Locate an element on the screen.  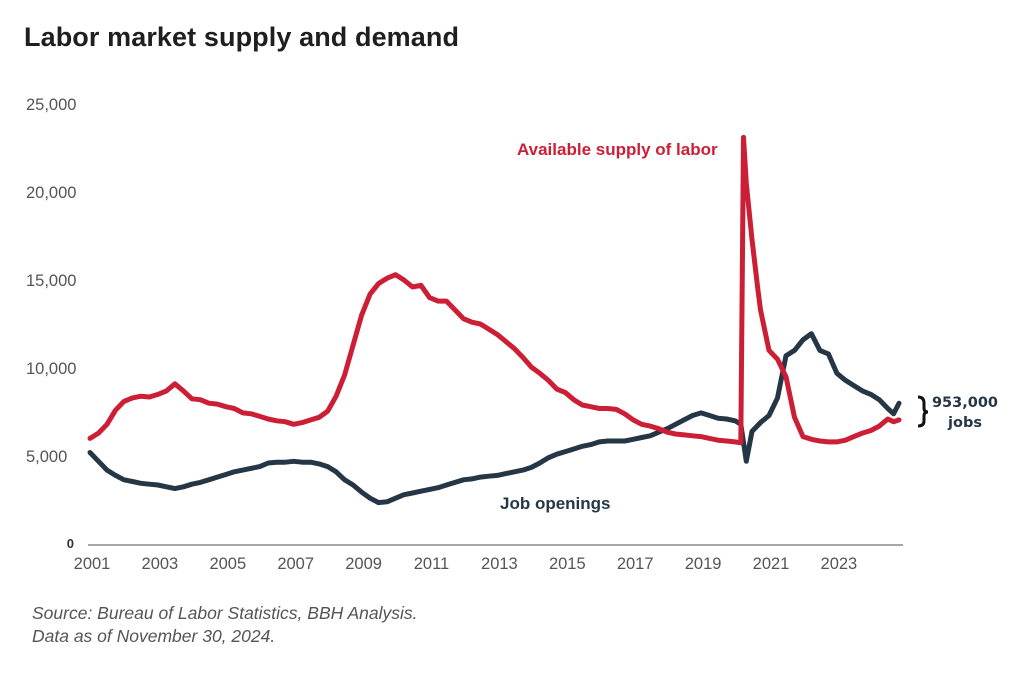
y-tick-label: 10,000 is located at coordinates (51, 369).